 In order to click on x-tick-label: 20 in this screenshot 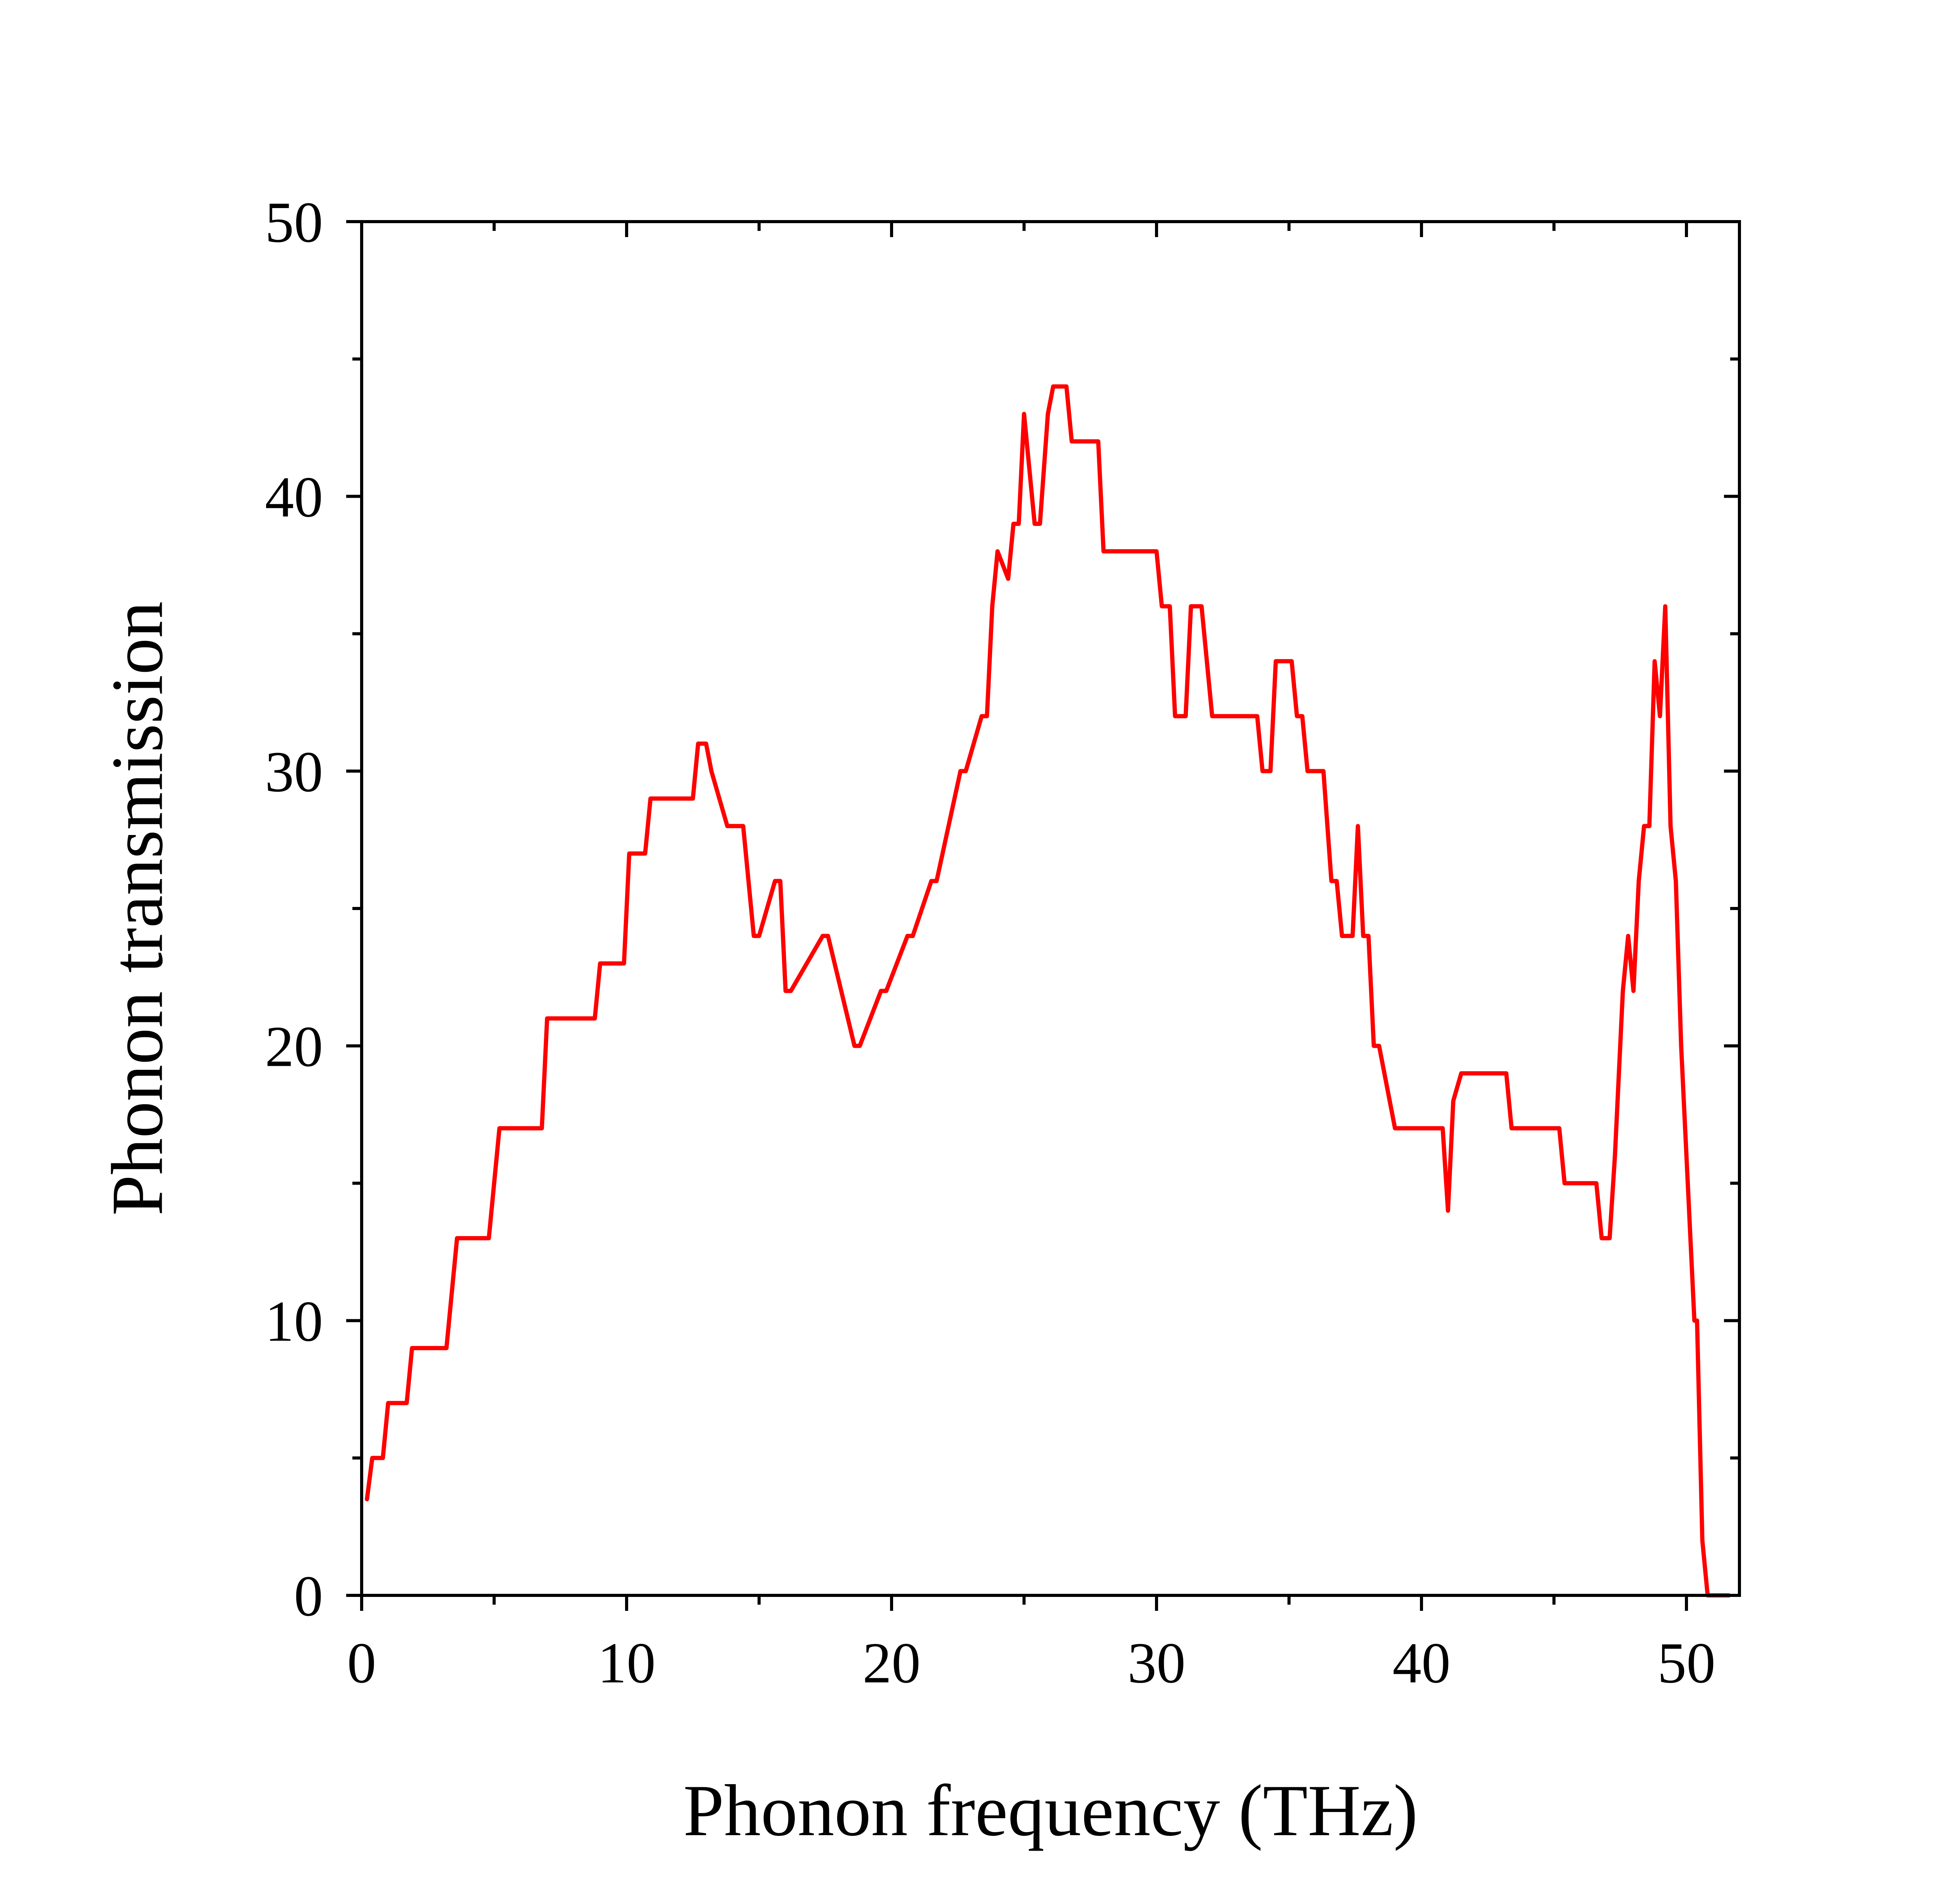, I will do `click(892, 1663)`.